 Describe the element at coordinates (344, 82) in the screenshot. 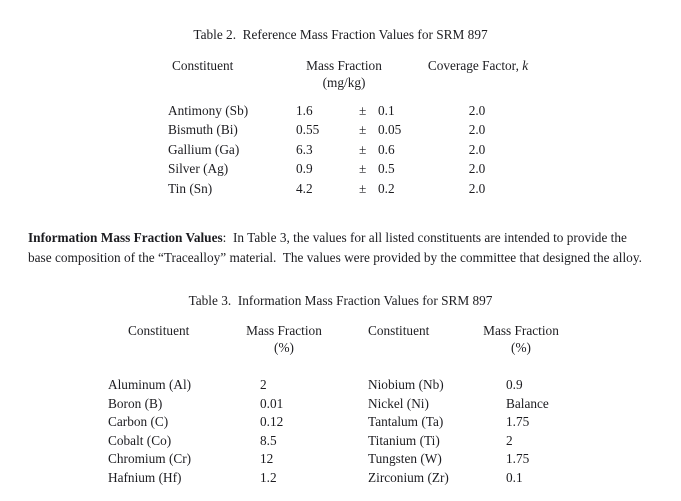

I see `table2-header-mass-fraction-unit: (mg/kg)` at that location.